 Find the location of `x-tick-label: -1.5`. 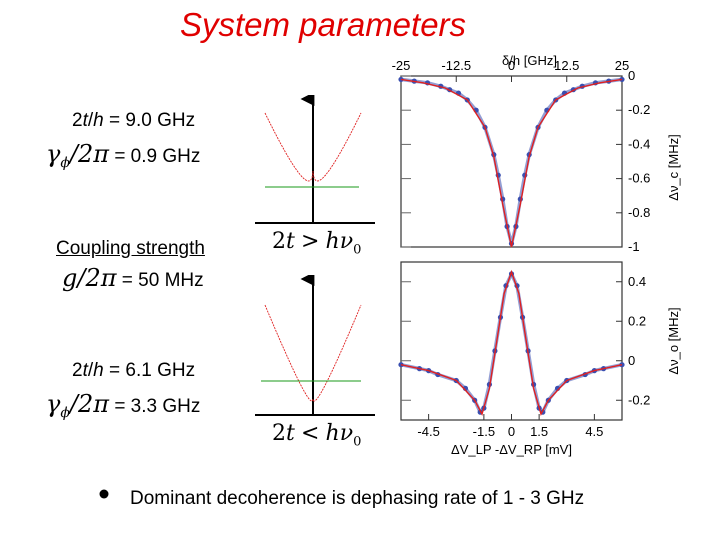

x-tick-label: -1.5 is located at coordinates (484, 431).